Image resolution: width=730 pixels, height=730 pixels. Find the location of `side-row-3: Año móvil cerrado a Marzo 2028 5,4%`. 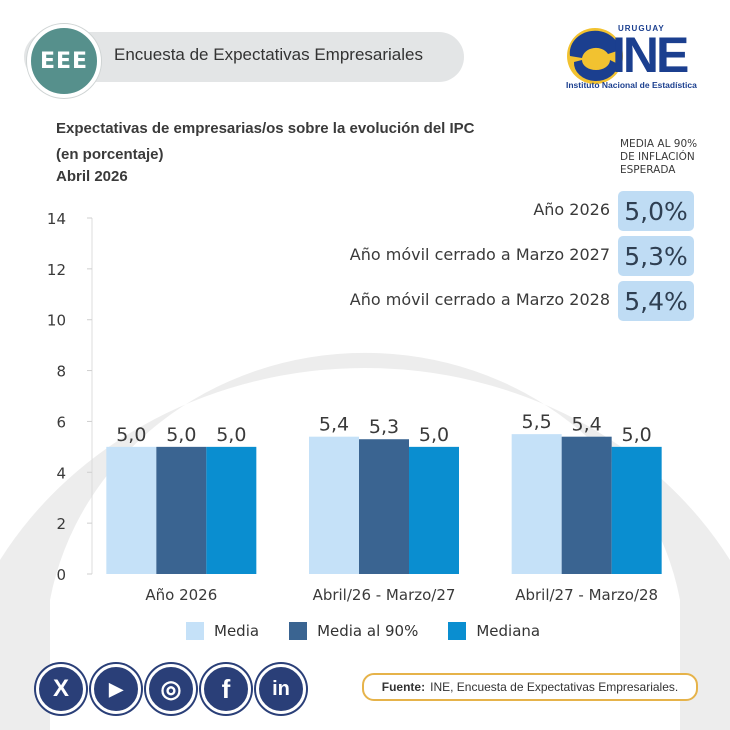

side-row-3: Año móvil cerrado a Marzo 2028 5,4% is located at coordinates (365, 301).